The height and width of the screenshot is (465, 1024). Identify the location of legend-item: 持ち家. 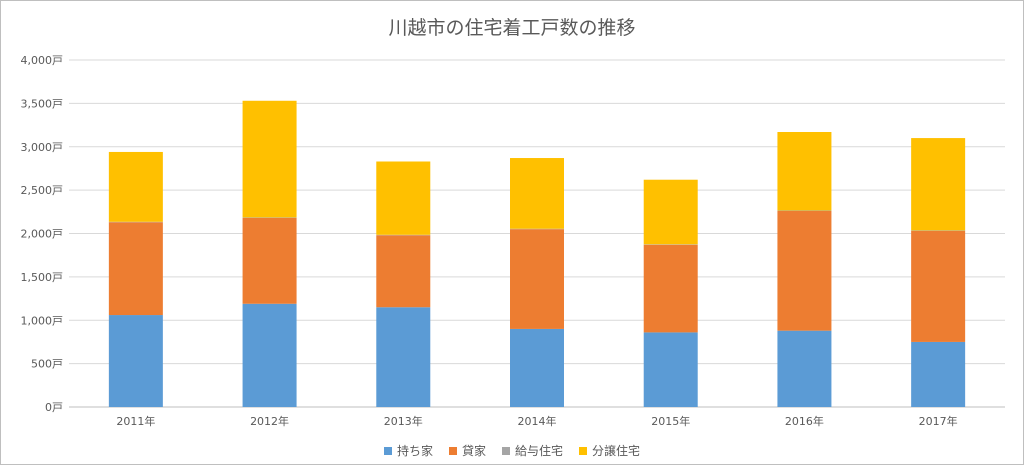
(408, 450).